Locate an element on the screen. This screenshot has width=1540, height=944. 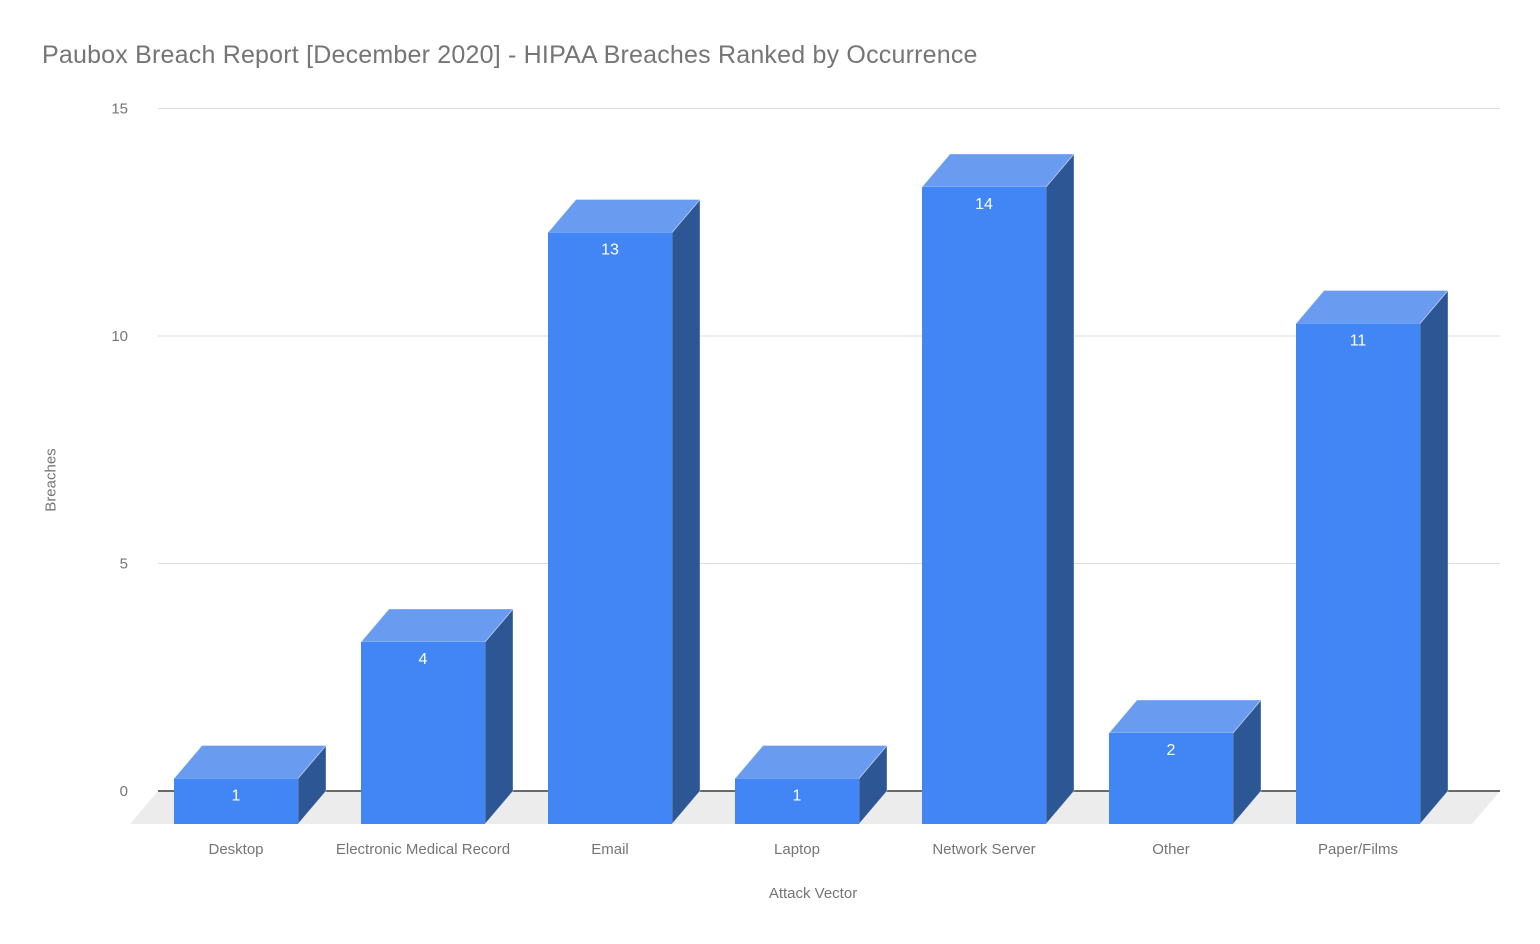
x-category-label: Email is located at coordinates (610, 849).